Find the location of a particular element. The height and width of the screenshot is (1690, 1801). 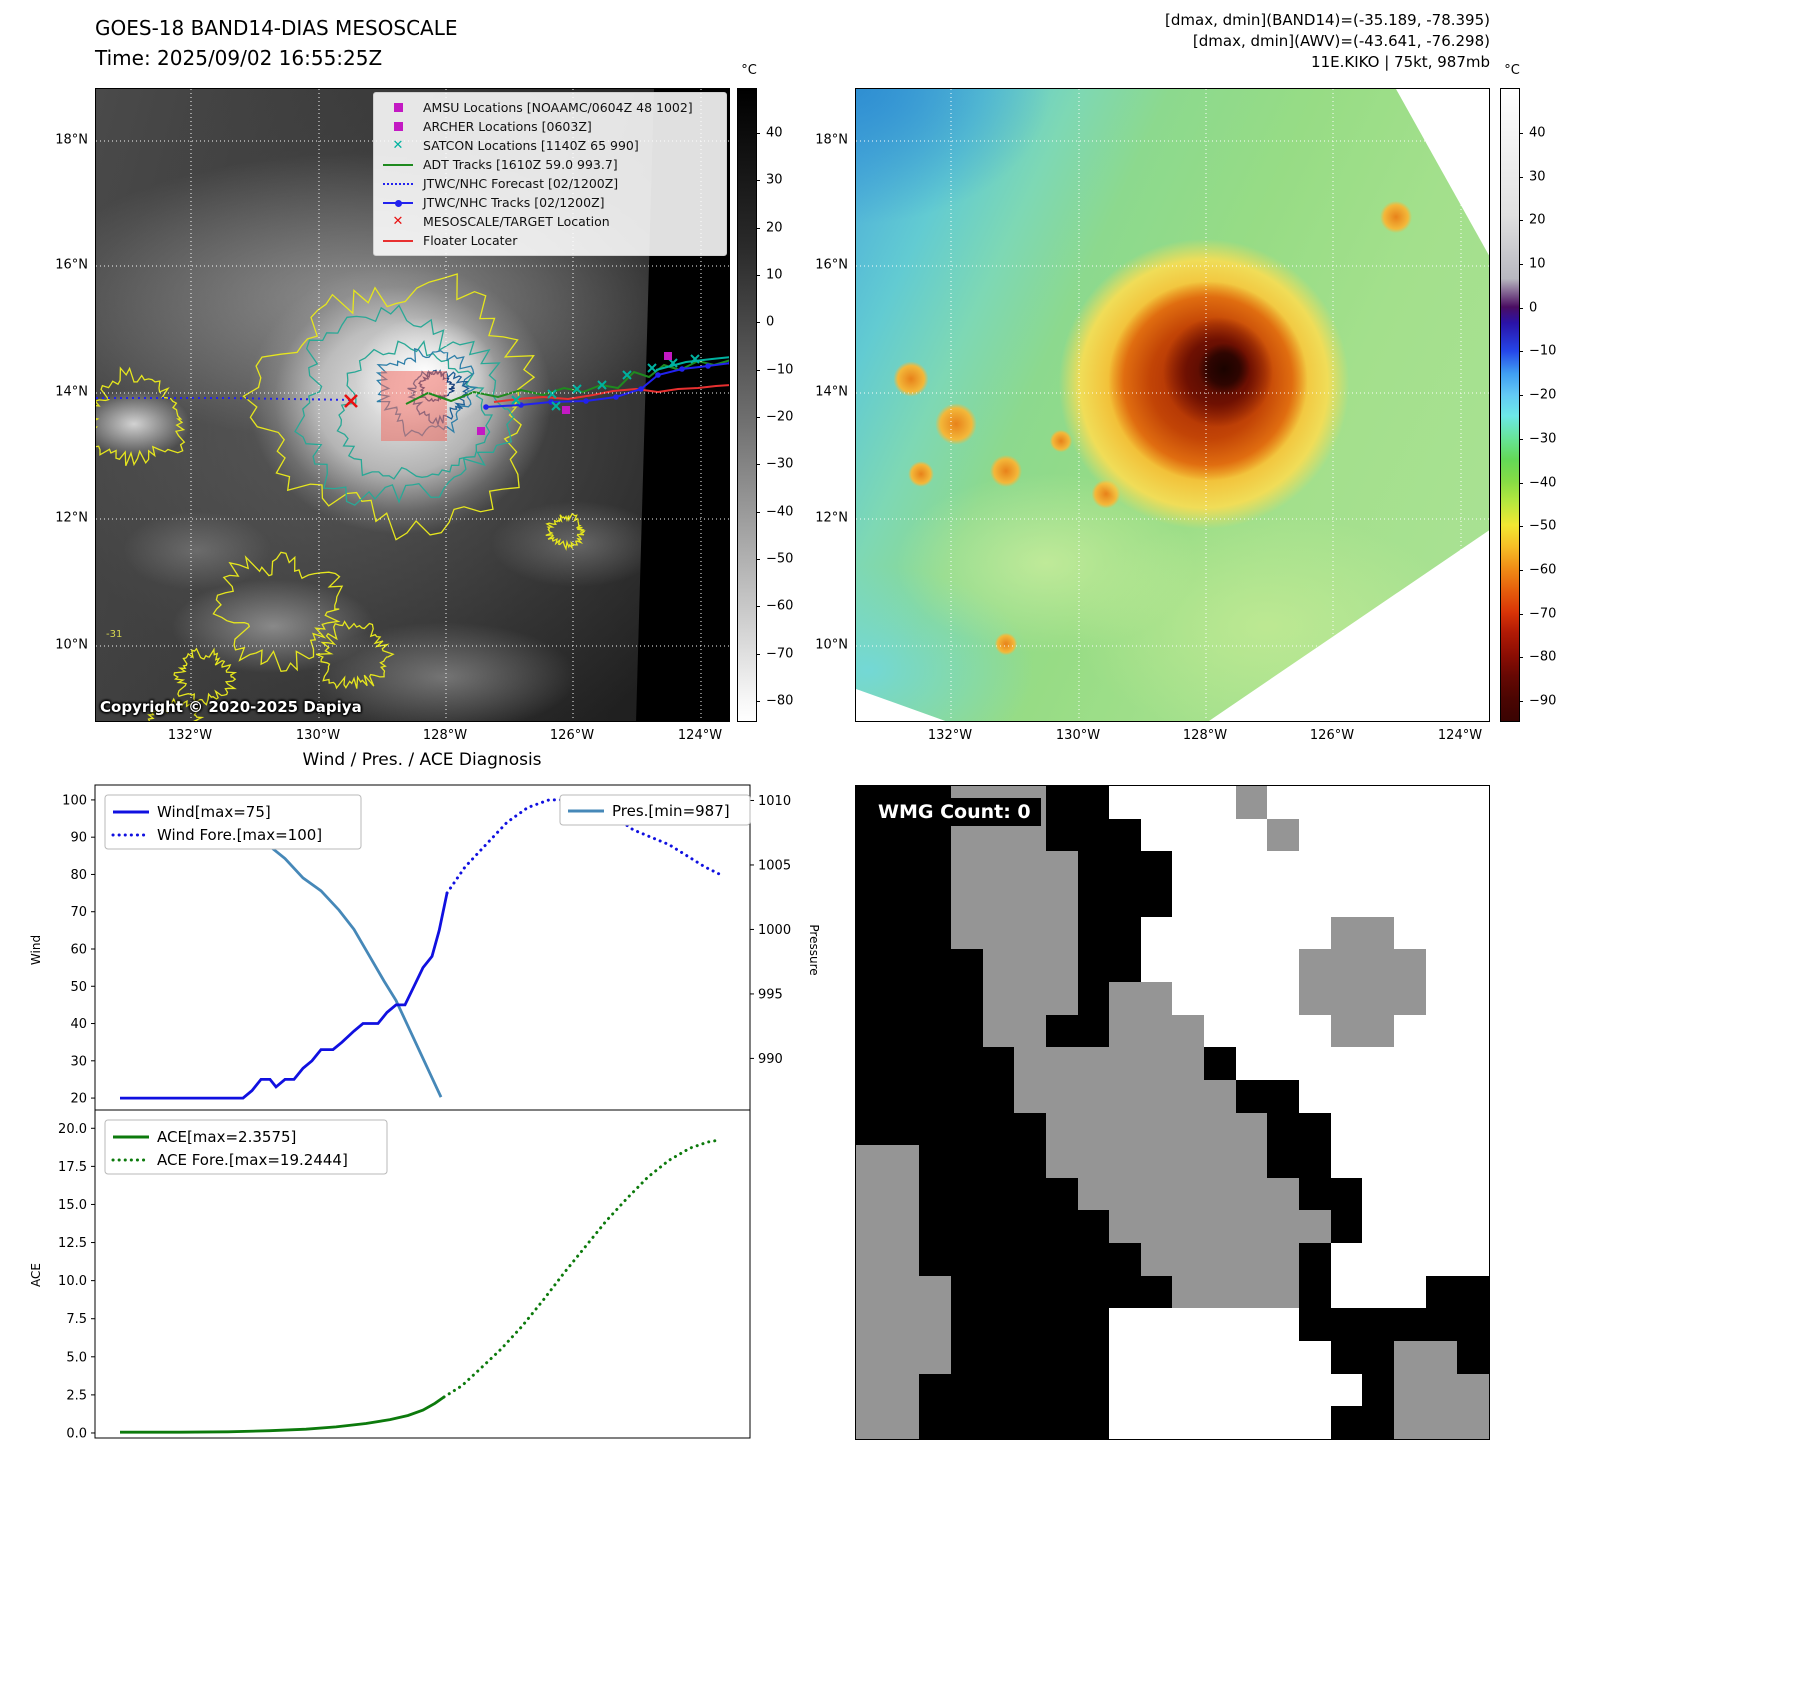

y-axis-tick-label: 10°N is located at coordinates (831, 645).